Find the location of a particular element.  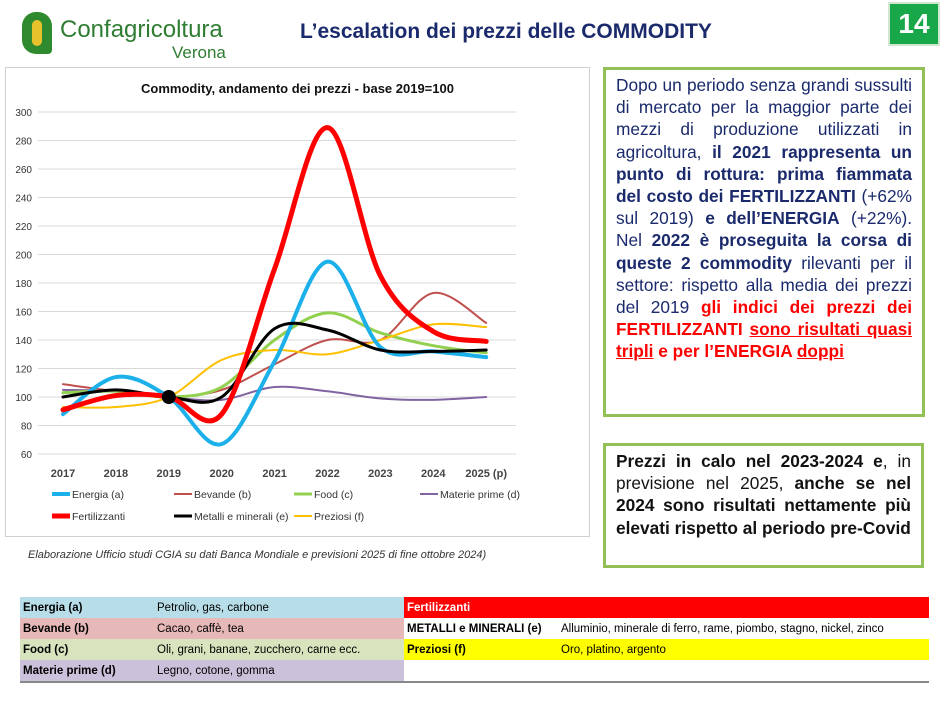

page-number: 14 is located at coordinates (914, 24).